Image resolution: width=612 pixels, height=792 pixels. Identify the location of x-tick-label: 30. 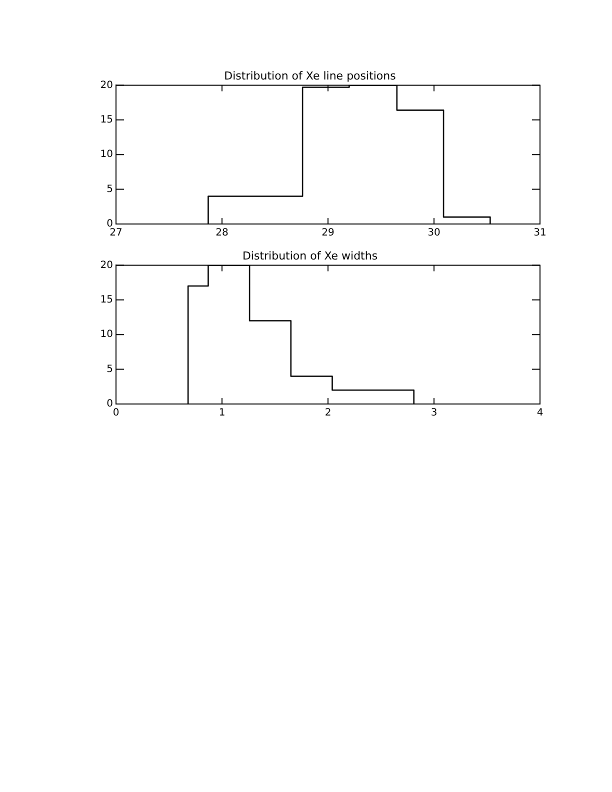
(434, 233).